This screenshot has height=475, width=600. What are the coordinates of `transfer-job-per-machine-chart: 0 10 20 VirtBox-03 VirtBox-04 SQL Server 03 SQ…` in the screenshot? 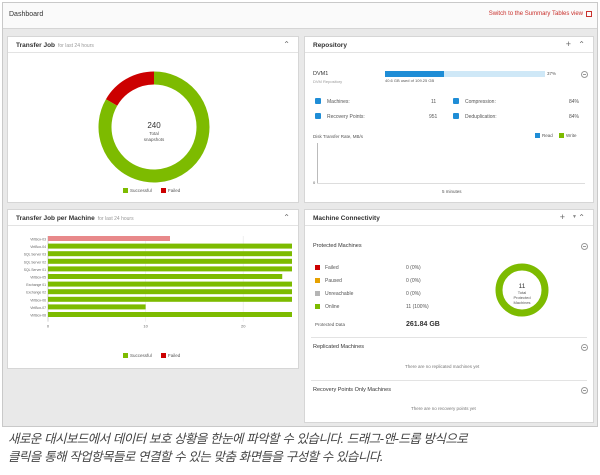 It's located at (158, 282).